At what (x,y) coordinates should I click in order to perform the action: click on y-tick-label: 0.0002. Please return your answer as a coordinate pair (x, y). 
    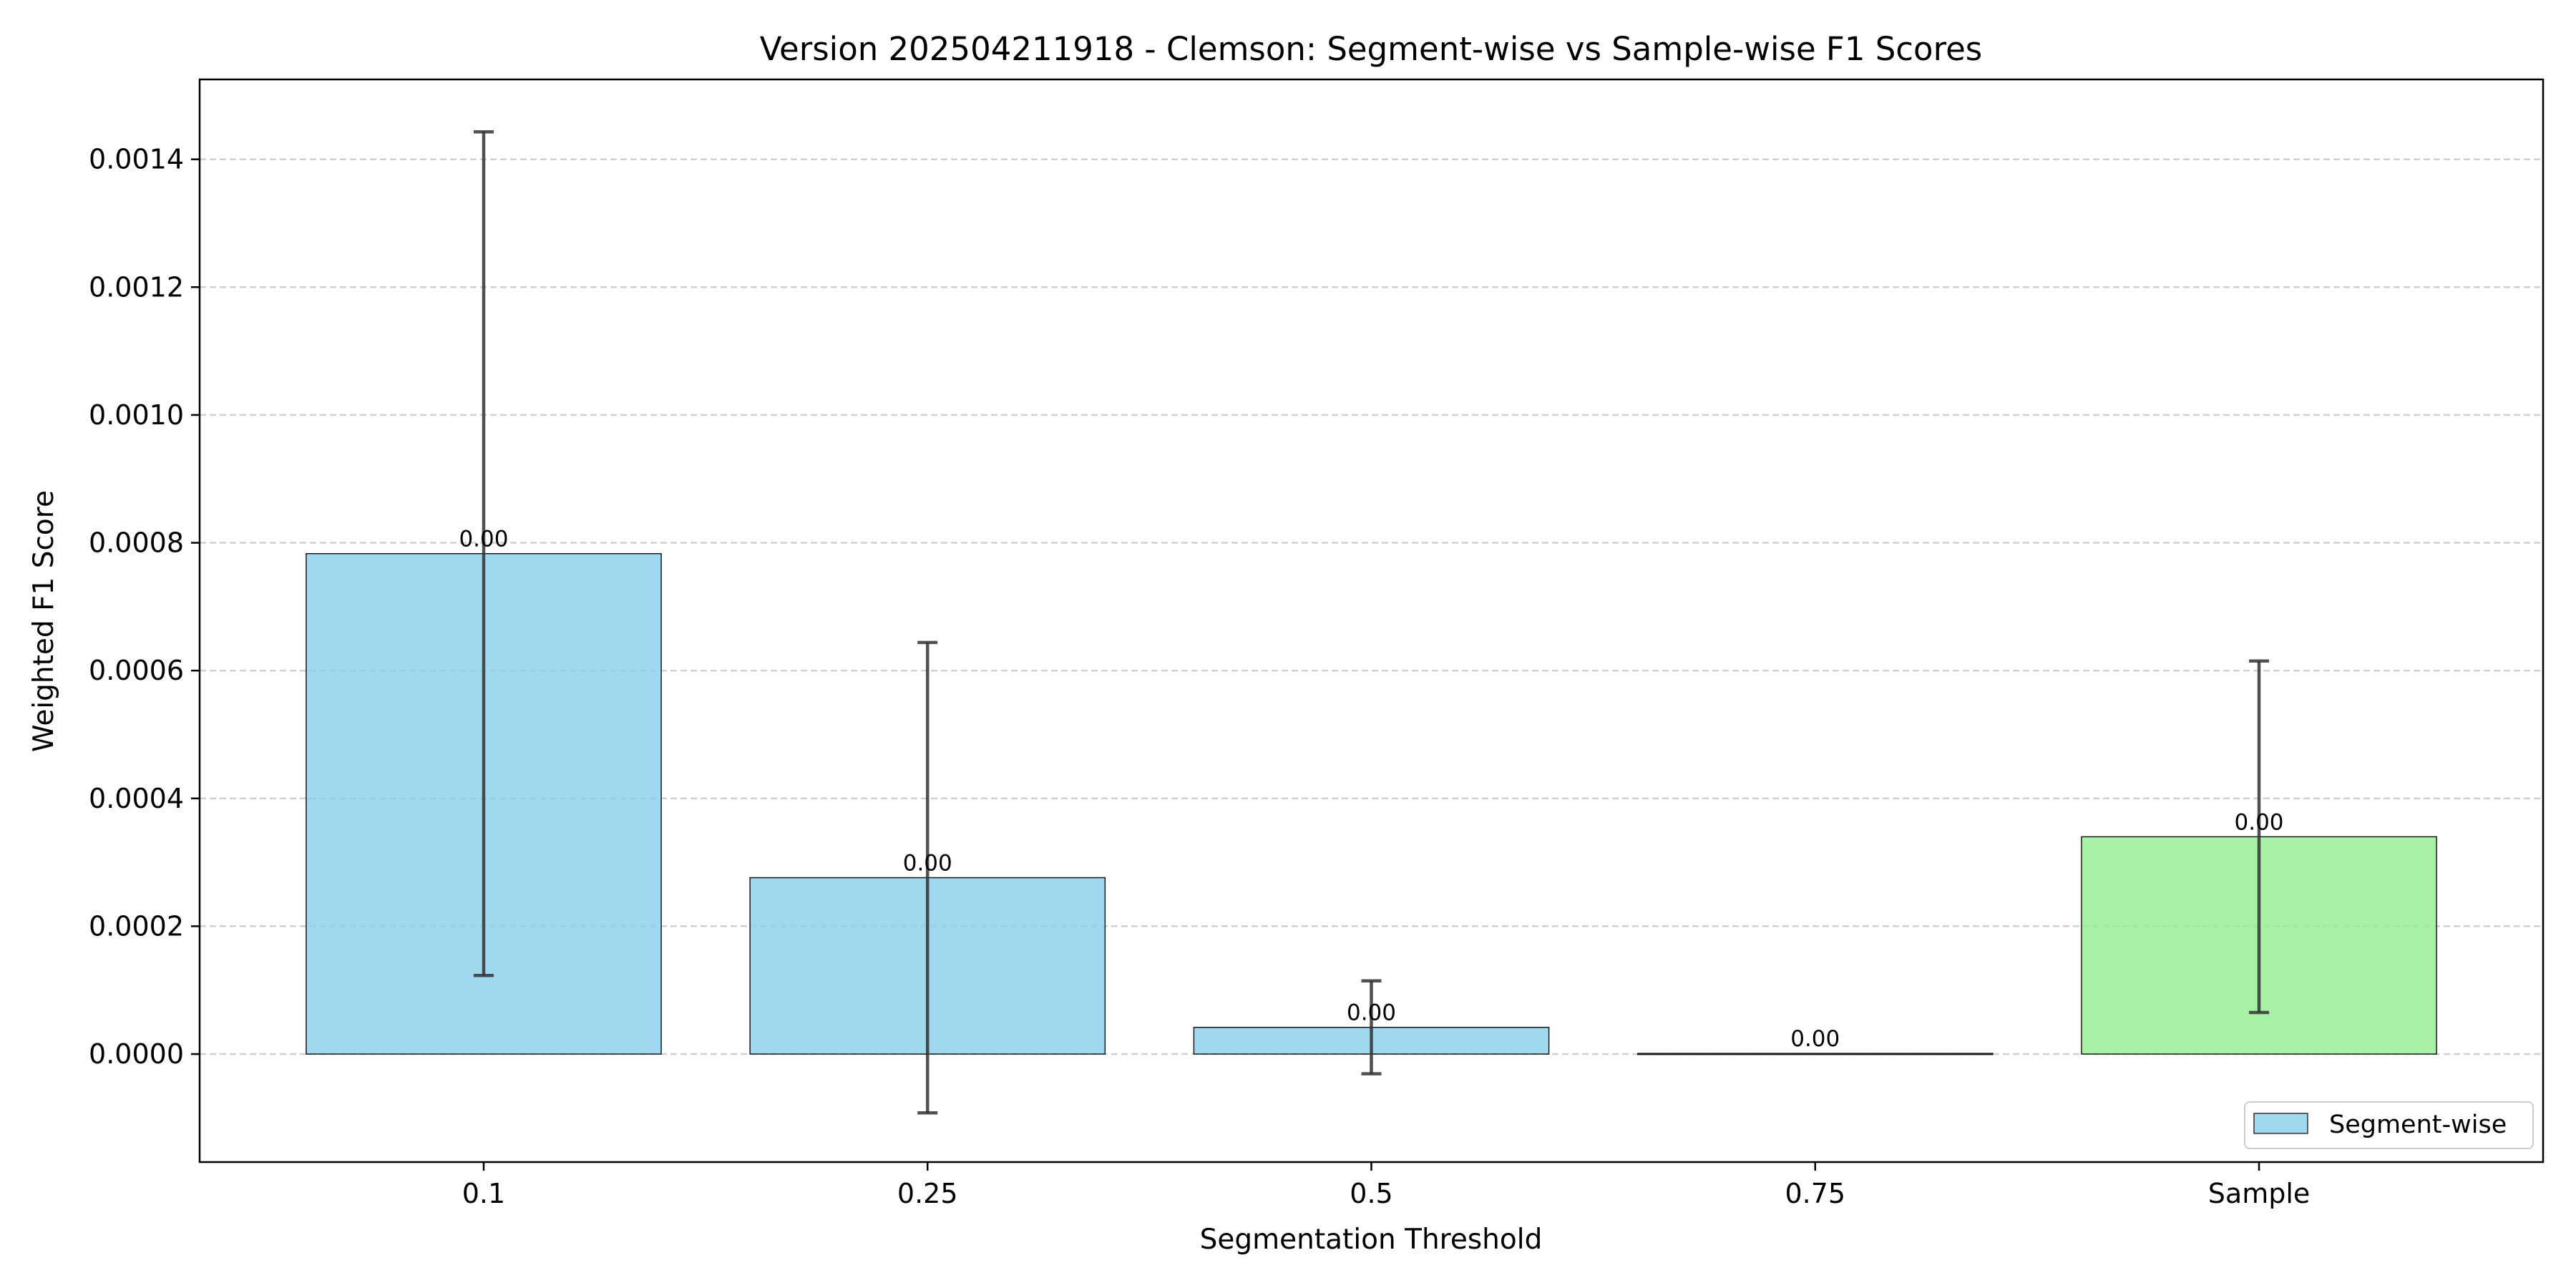
    Looking at the image, I should click on (136, 926).